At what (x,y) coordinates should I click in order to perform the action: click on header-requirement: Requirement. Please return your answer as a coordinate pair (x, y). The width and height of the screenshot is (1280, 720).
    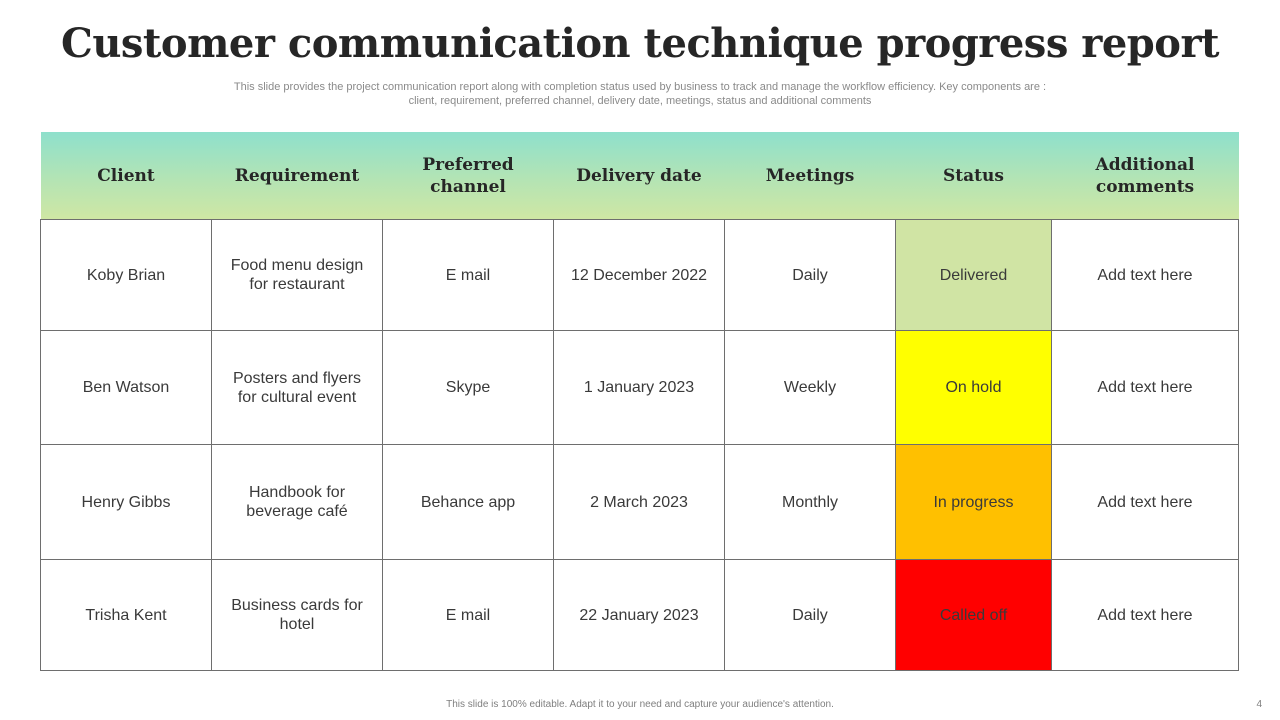
    Looking at the image, I should click on (297, 176).